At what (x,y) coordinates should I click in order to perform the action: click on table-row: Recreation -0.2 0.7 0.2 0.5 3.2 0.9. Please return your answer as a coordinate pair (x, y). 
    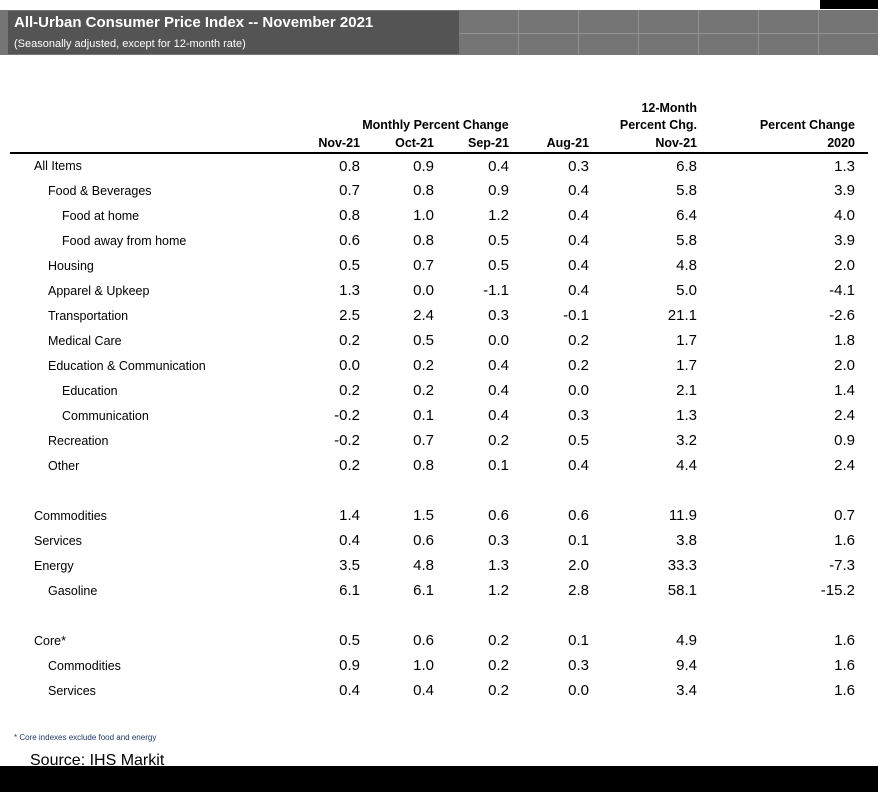
    Looking at the image, I should click on (439, 440).